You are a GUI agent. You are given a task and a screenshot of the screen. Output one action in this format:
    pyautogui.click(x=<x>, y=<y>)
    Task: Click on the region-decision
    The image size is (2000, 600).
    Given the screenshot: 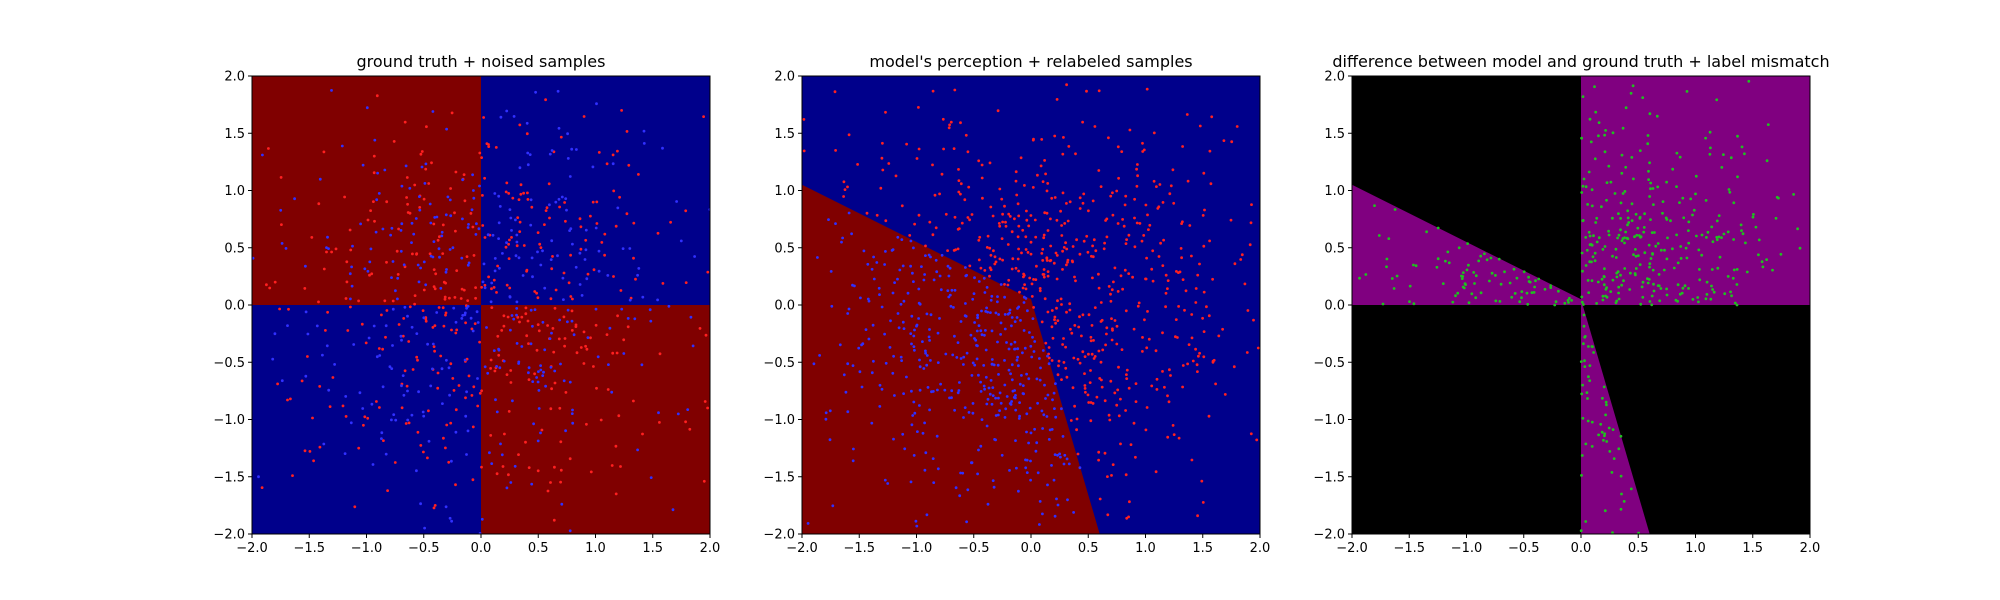 What is the action you would take?
    pyautogui.click(x=951, y=359)
    